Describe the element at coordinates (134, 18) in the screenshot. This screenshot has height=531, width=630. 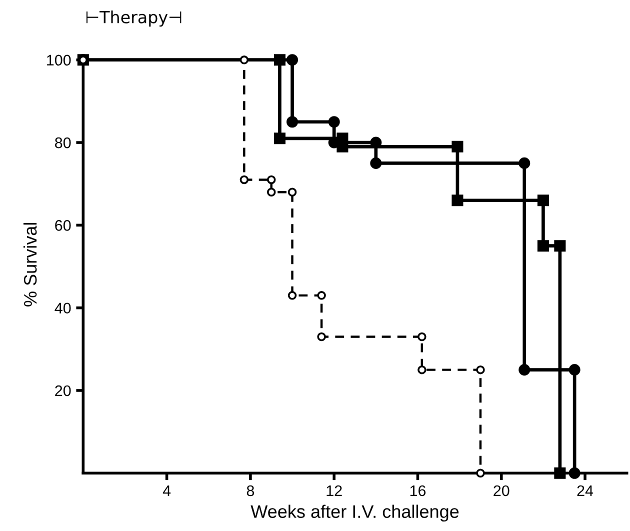
I see `text: ⊢Therapy⊣` at that location.